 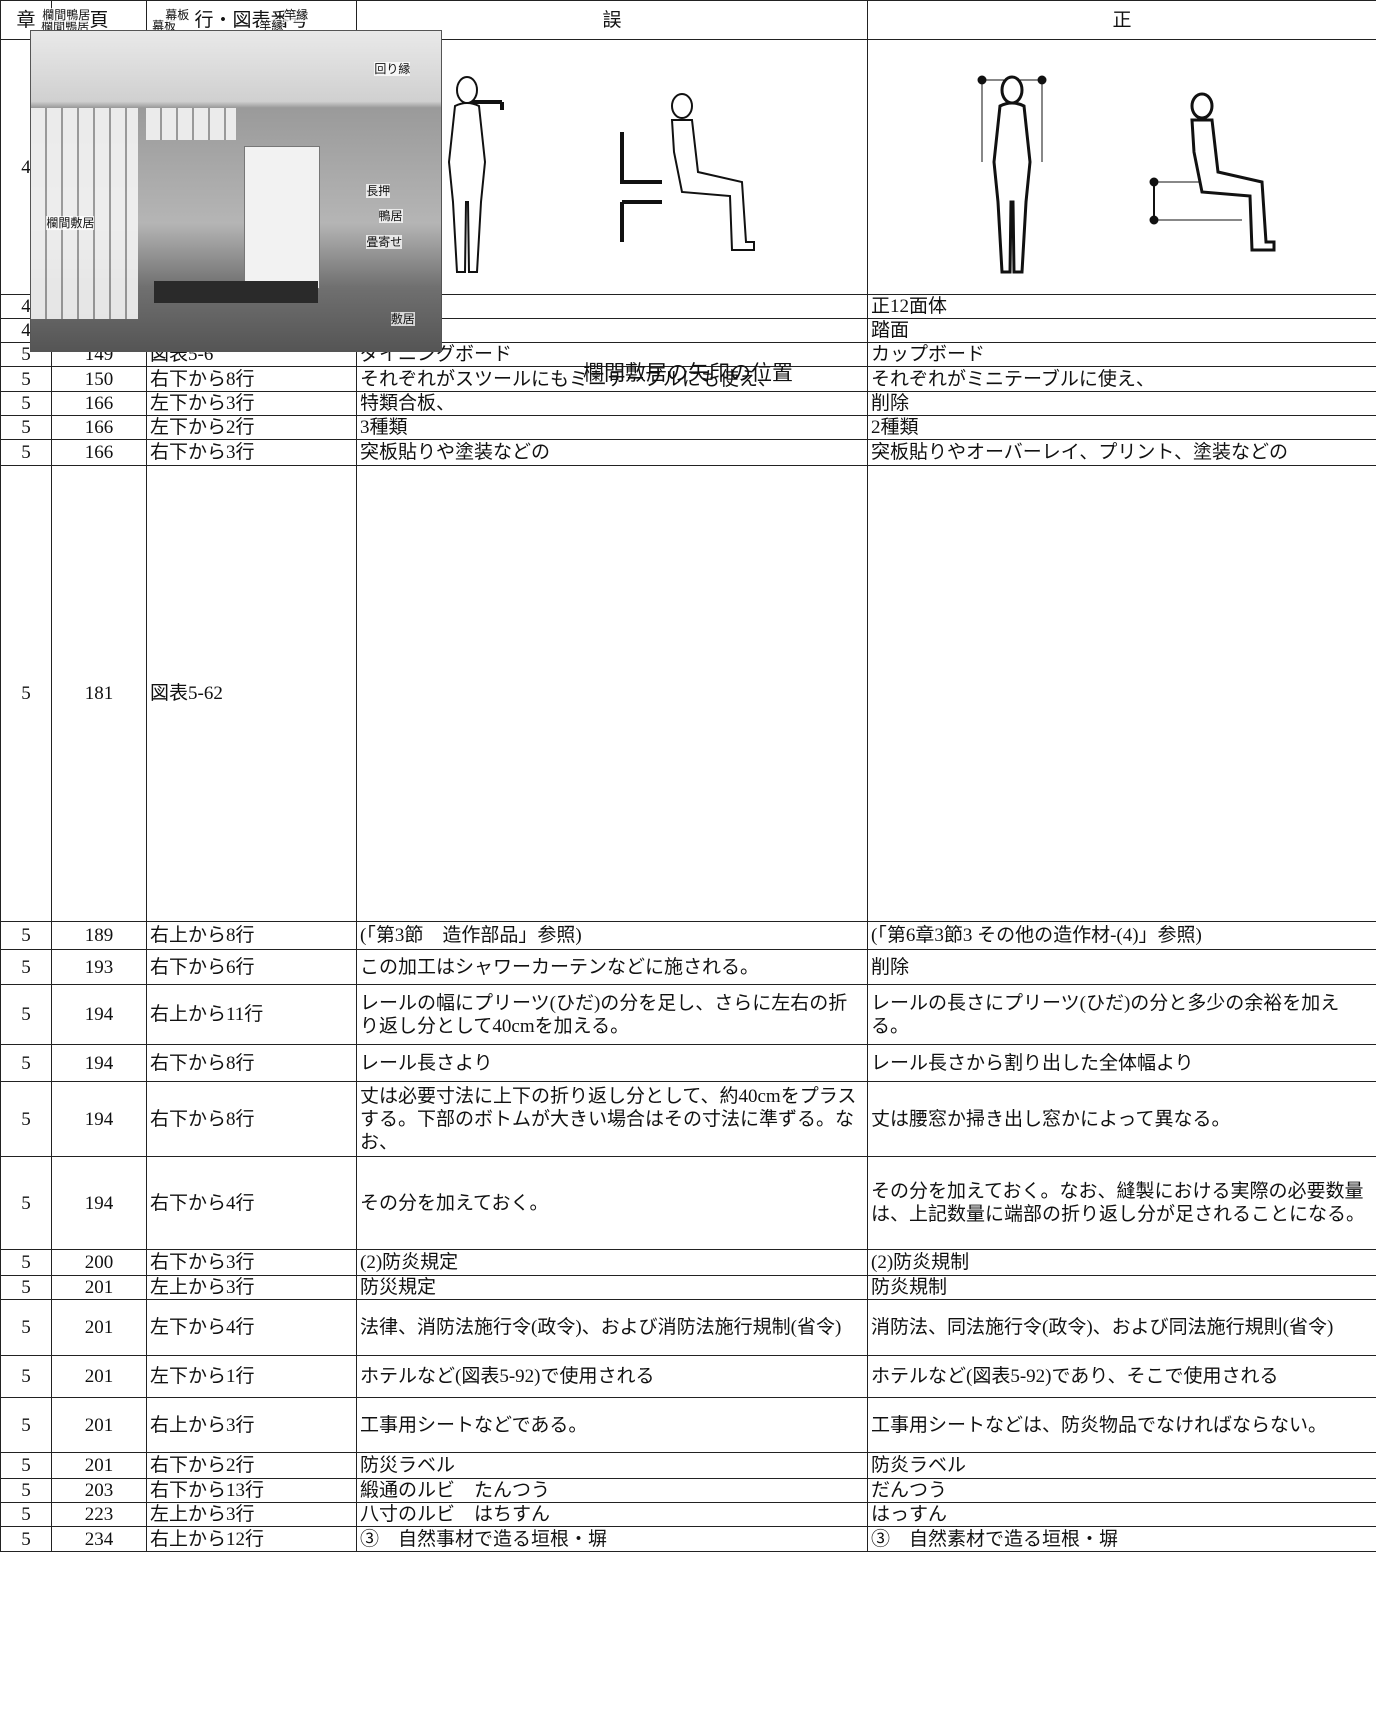 What do you see at coordinates (1121, 1262) in the screenshot?
I see `correct-cell: (2)防炎規制` at bounding box center [1121, 1262].